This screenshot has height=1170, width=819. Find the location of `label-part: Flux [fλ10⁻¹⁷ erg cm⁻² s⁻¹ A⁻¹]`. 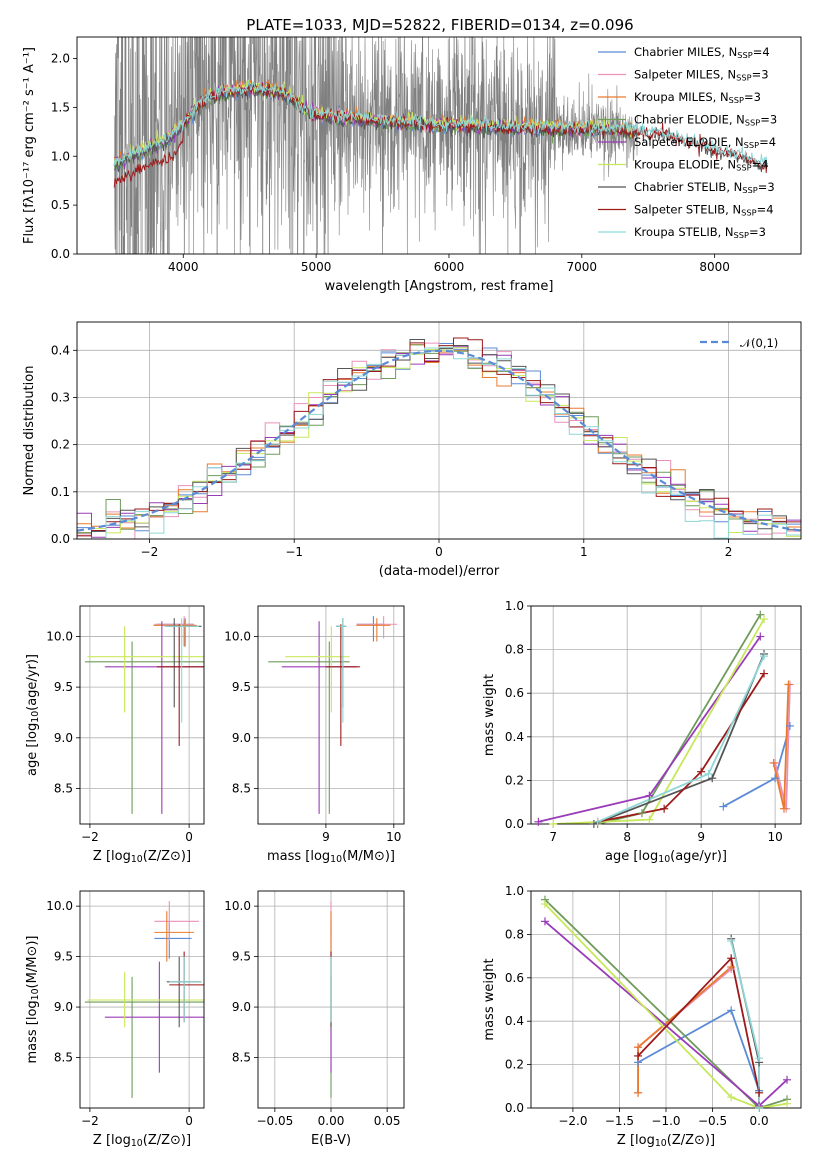

label-part: Flux [fλ10⁻¹⁷ erg cm⁻² s⁻¹ A⁻¹] is located at coordinates (29, 145).